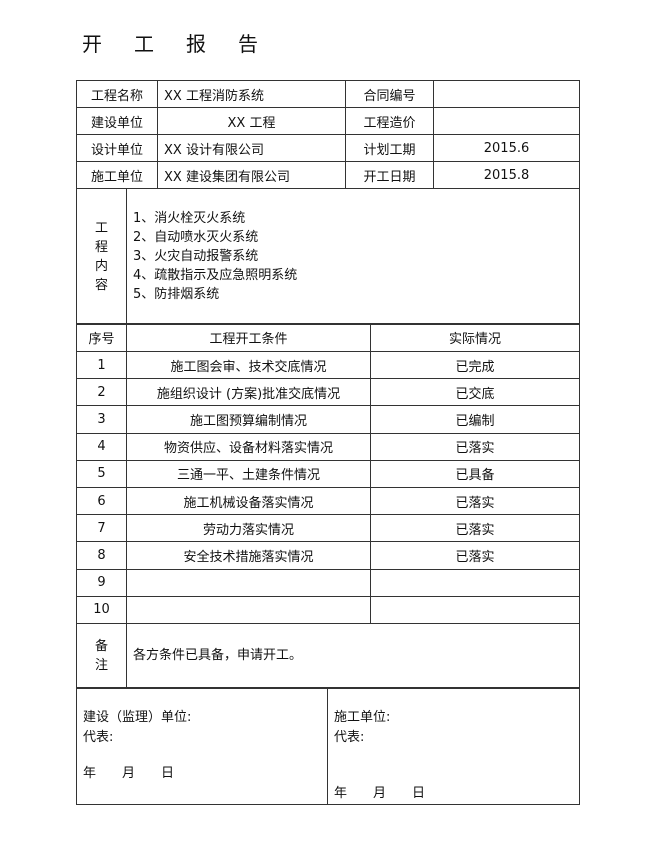 The image size is (655, 844). What do you see at coordinates (101, 582) in the screenshot?
I see `row-index: 9` at bounding box center [101, 582].